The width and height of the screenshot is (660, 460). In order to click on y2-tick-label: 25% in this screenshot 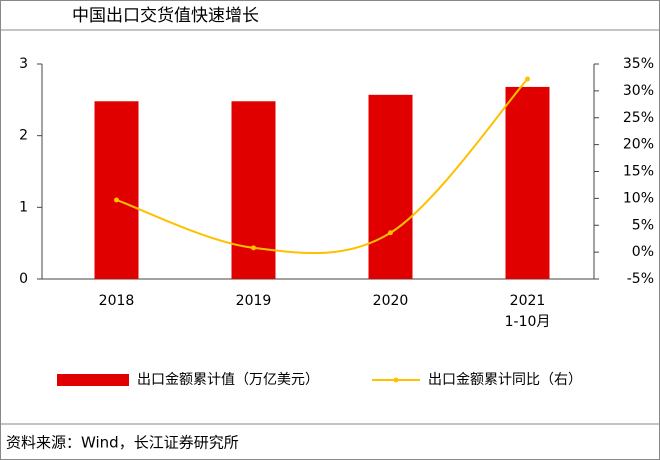, I will do `click(638, 118)`.